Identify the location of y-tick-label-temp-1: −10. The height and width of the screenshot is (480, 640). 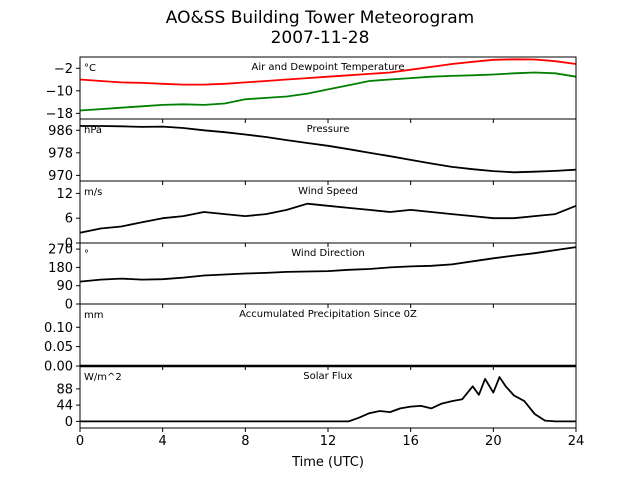
(59, 91).